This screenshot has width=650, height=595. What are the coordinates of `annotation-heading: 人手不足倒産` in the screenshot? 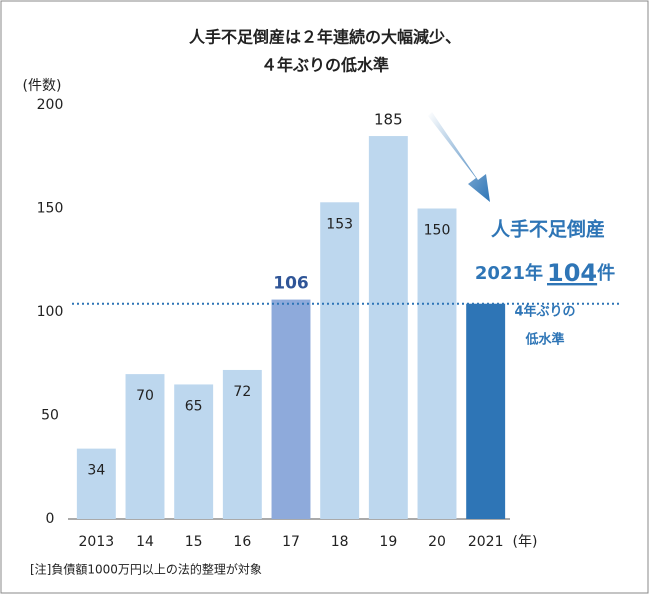 It's located at (548, 229).